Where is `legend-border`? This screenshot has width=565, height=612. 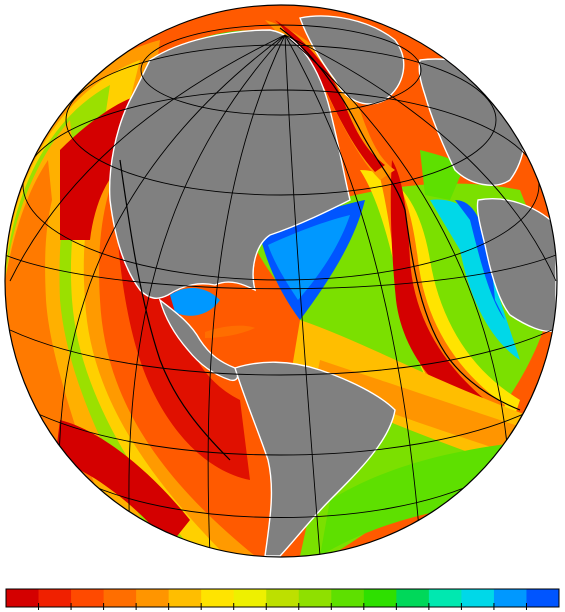
legend-border is located at coordinates (282, 598).